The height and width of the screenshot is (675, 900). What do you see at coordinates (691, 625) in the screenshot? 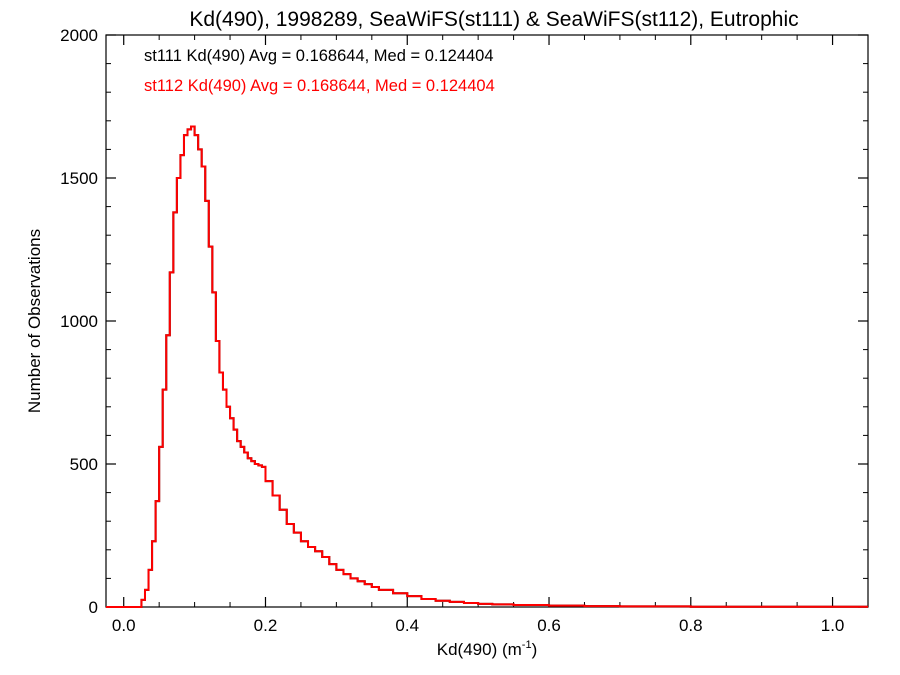
I see `x-tick-label: 0.8` at bounding box center [691, 625].